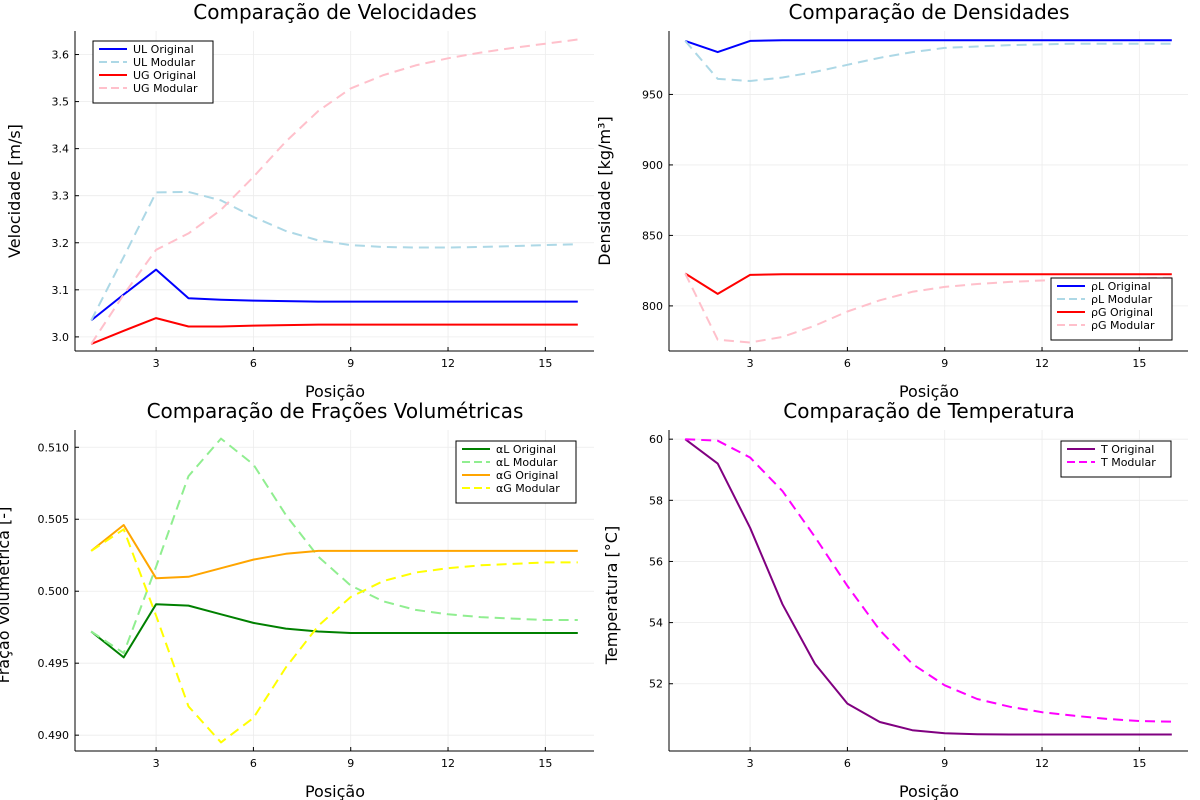 The height and width of the screenshot is (800, 1200). What do you see at coordinates (928, 283) in the screenshot?
I see `series-line-ρg-original` at bounding box center [928, 283].